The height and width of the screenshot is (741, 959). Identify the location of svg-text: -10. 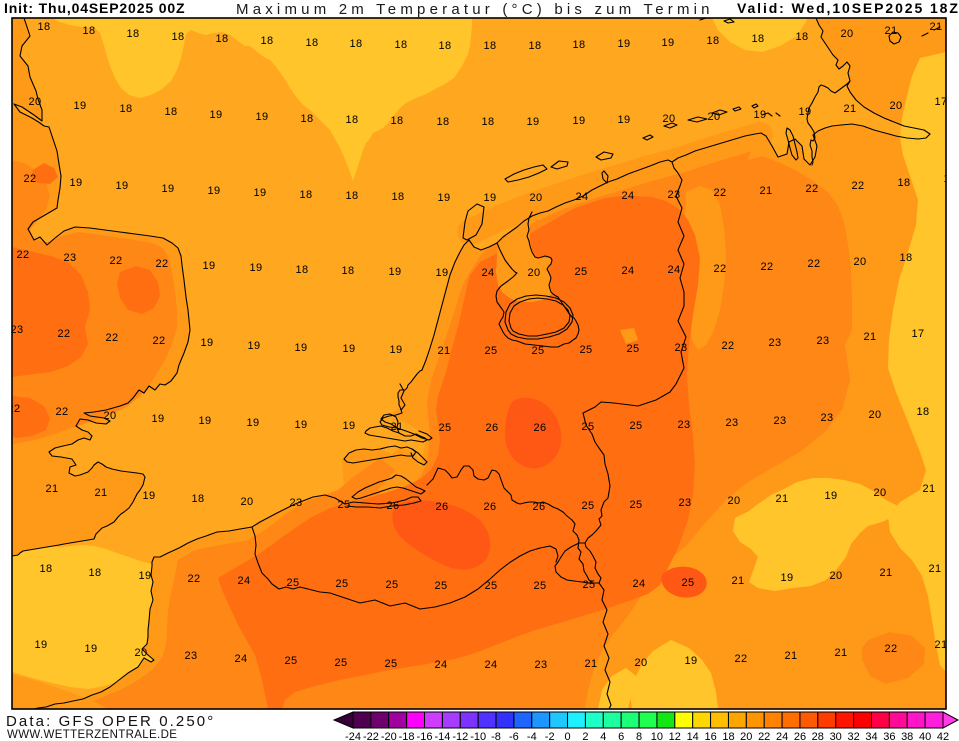
(478, 736).